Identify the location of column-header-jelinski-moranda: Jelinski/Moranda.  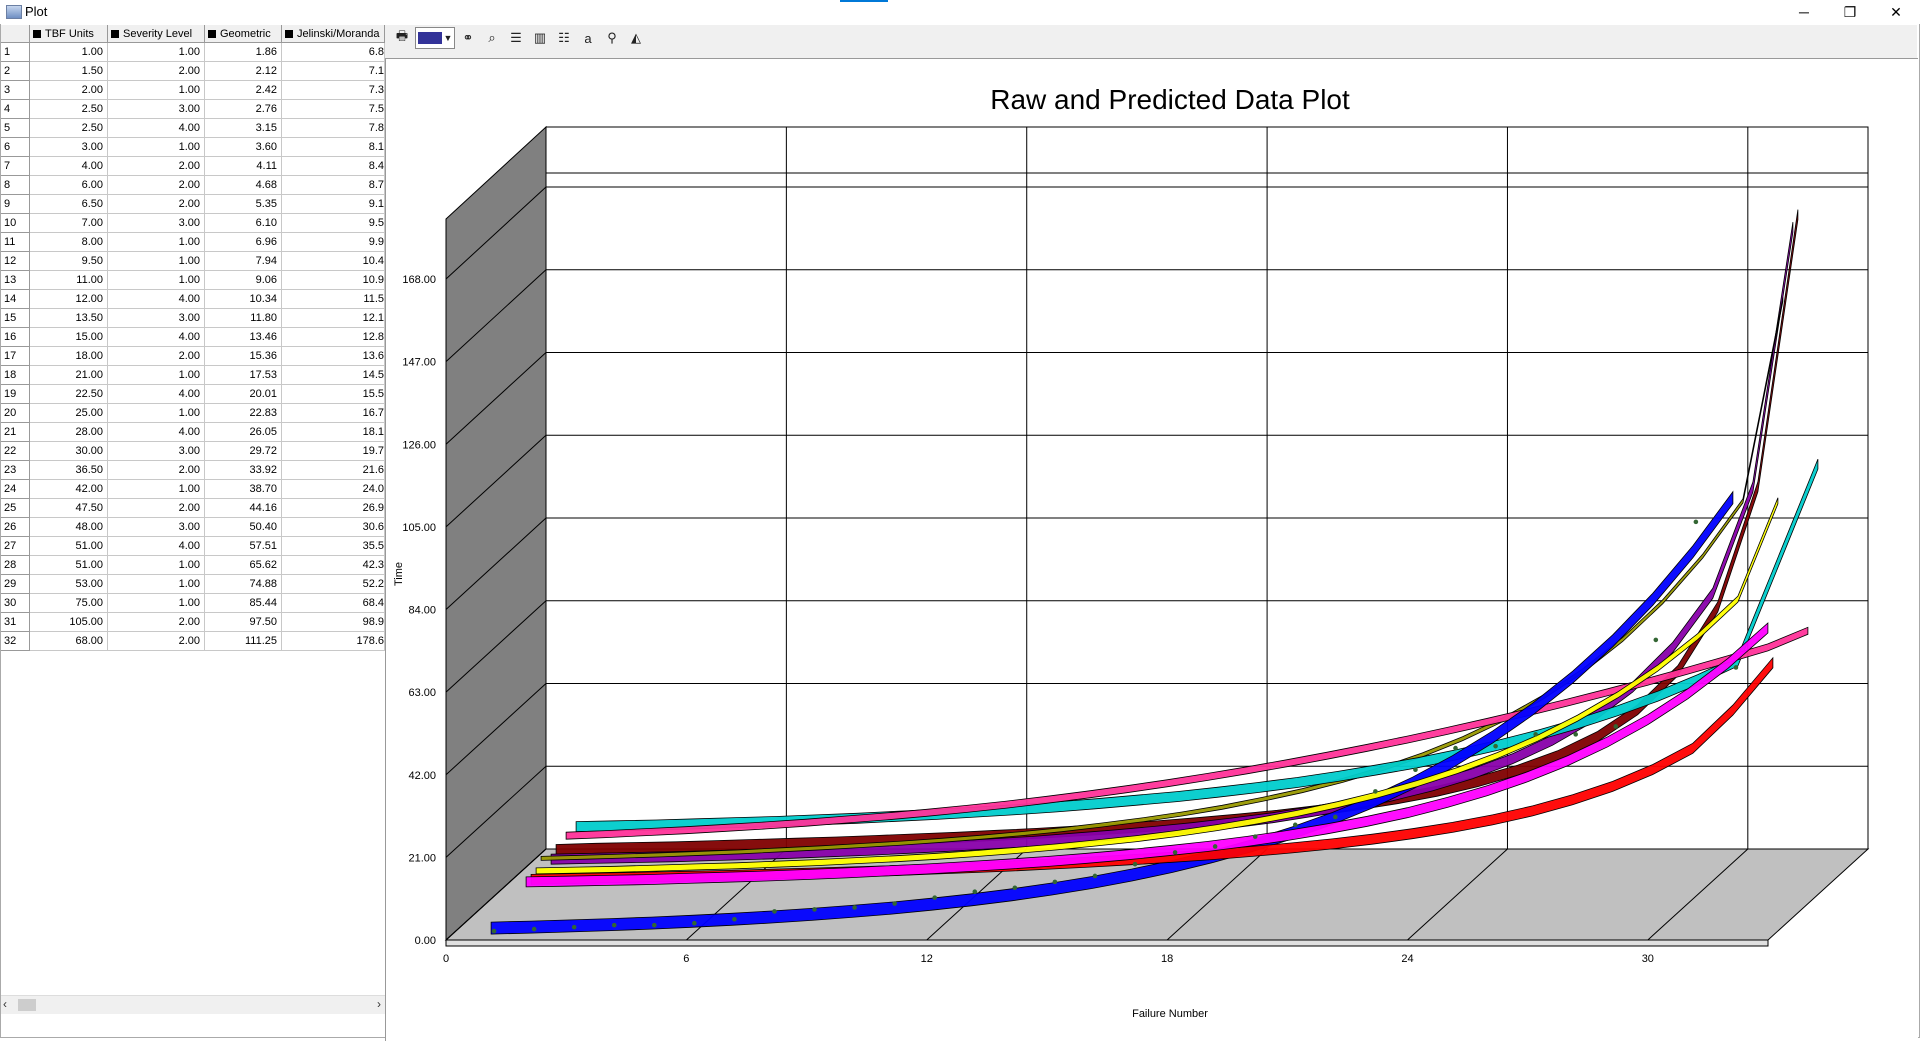
(333, 34).